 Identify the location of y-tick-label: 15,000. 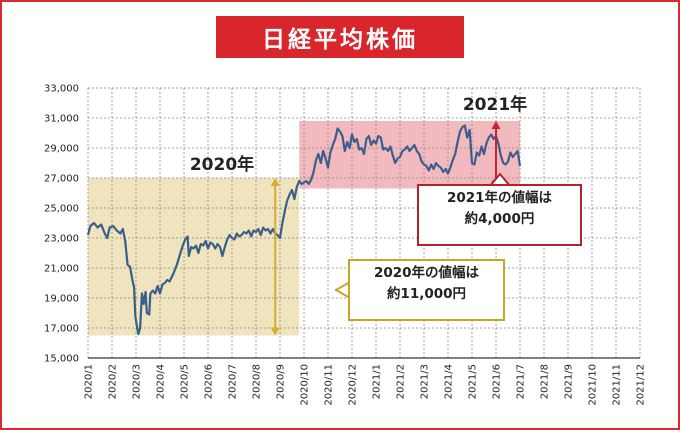
(61, 359).